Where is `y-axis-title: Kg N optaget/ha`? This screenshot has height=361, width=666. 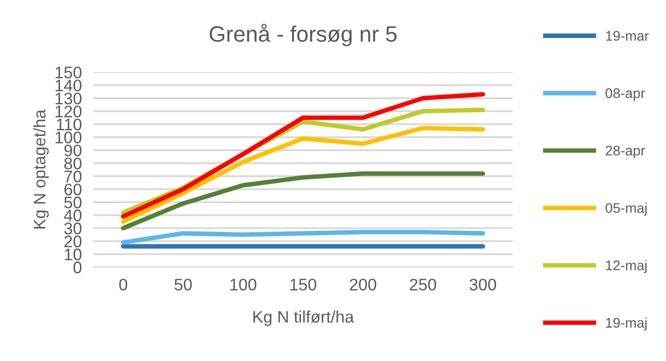
y-axis-title: Kg N optaget/ha is located at coordinates (41, 169).